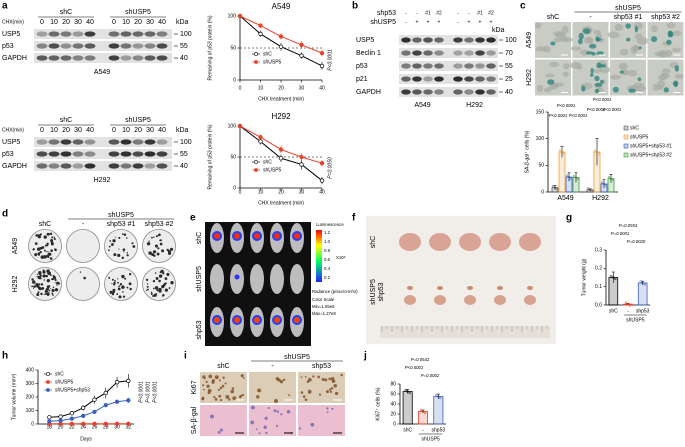  What do you see at coordinates (64, 382) in the screenshot?
I see `legend-label: shUSP5` at bounding box center [64, 382].